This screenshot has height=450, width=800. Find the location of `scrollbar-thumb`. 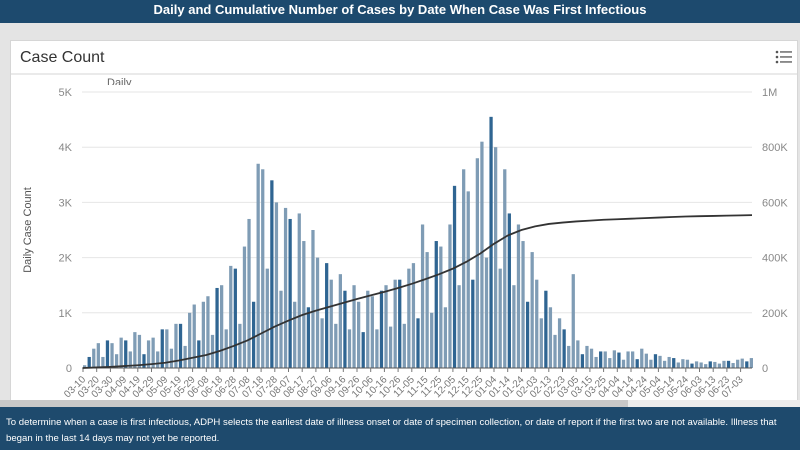

scrollbar-thumb is located at coordinates (314, 403).